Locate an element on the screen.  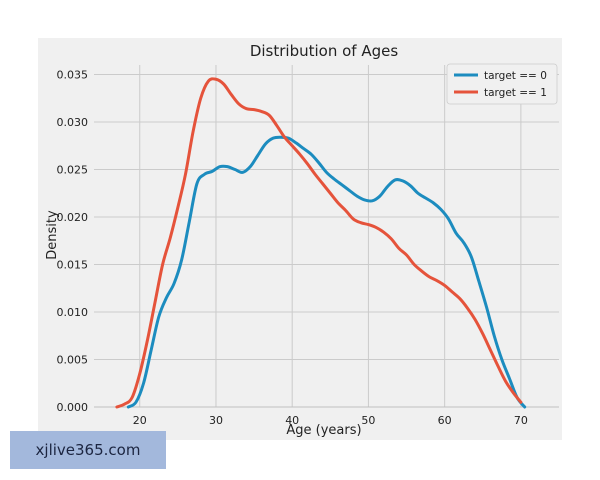
x-tick-label: 60 is located at coordinates (445, 420).